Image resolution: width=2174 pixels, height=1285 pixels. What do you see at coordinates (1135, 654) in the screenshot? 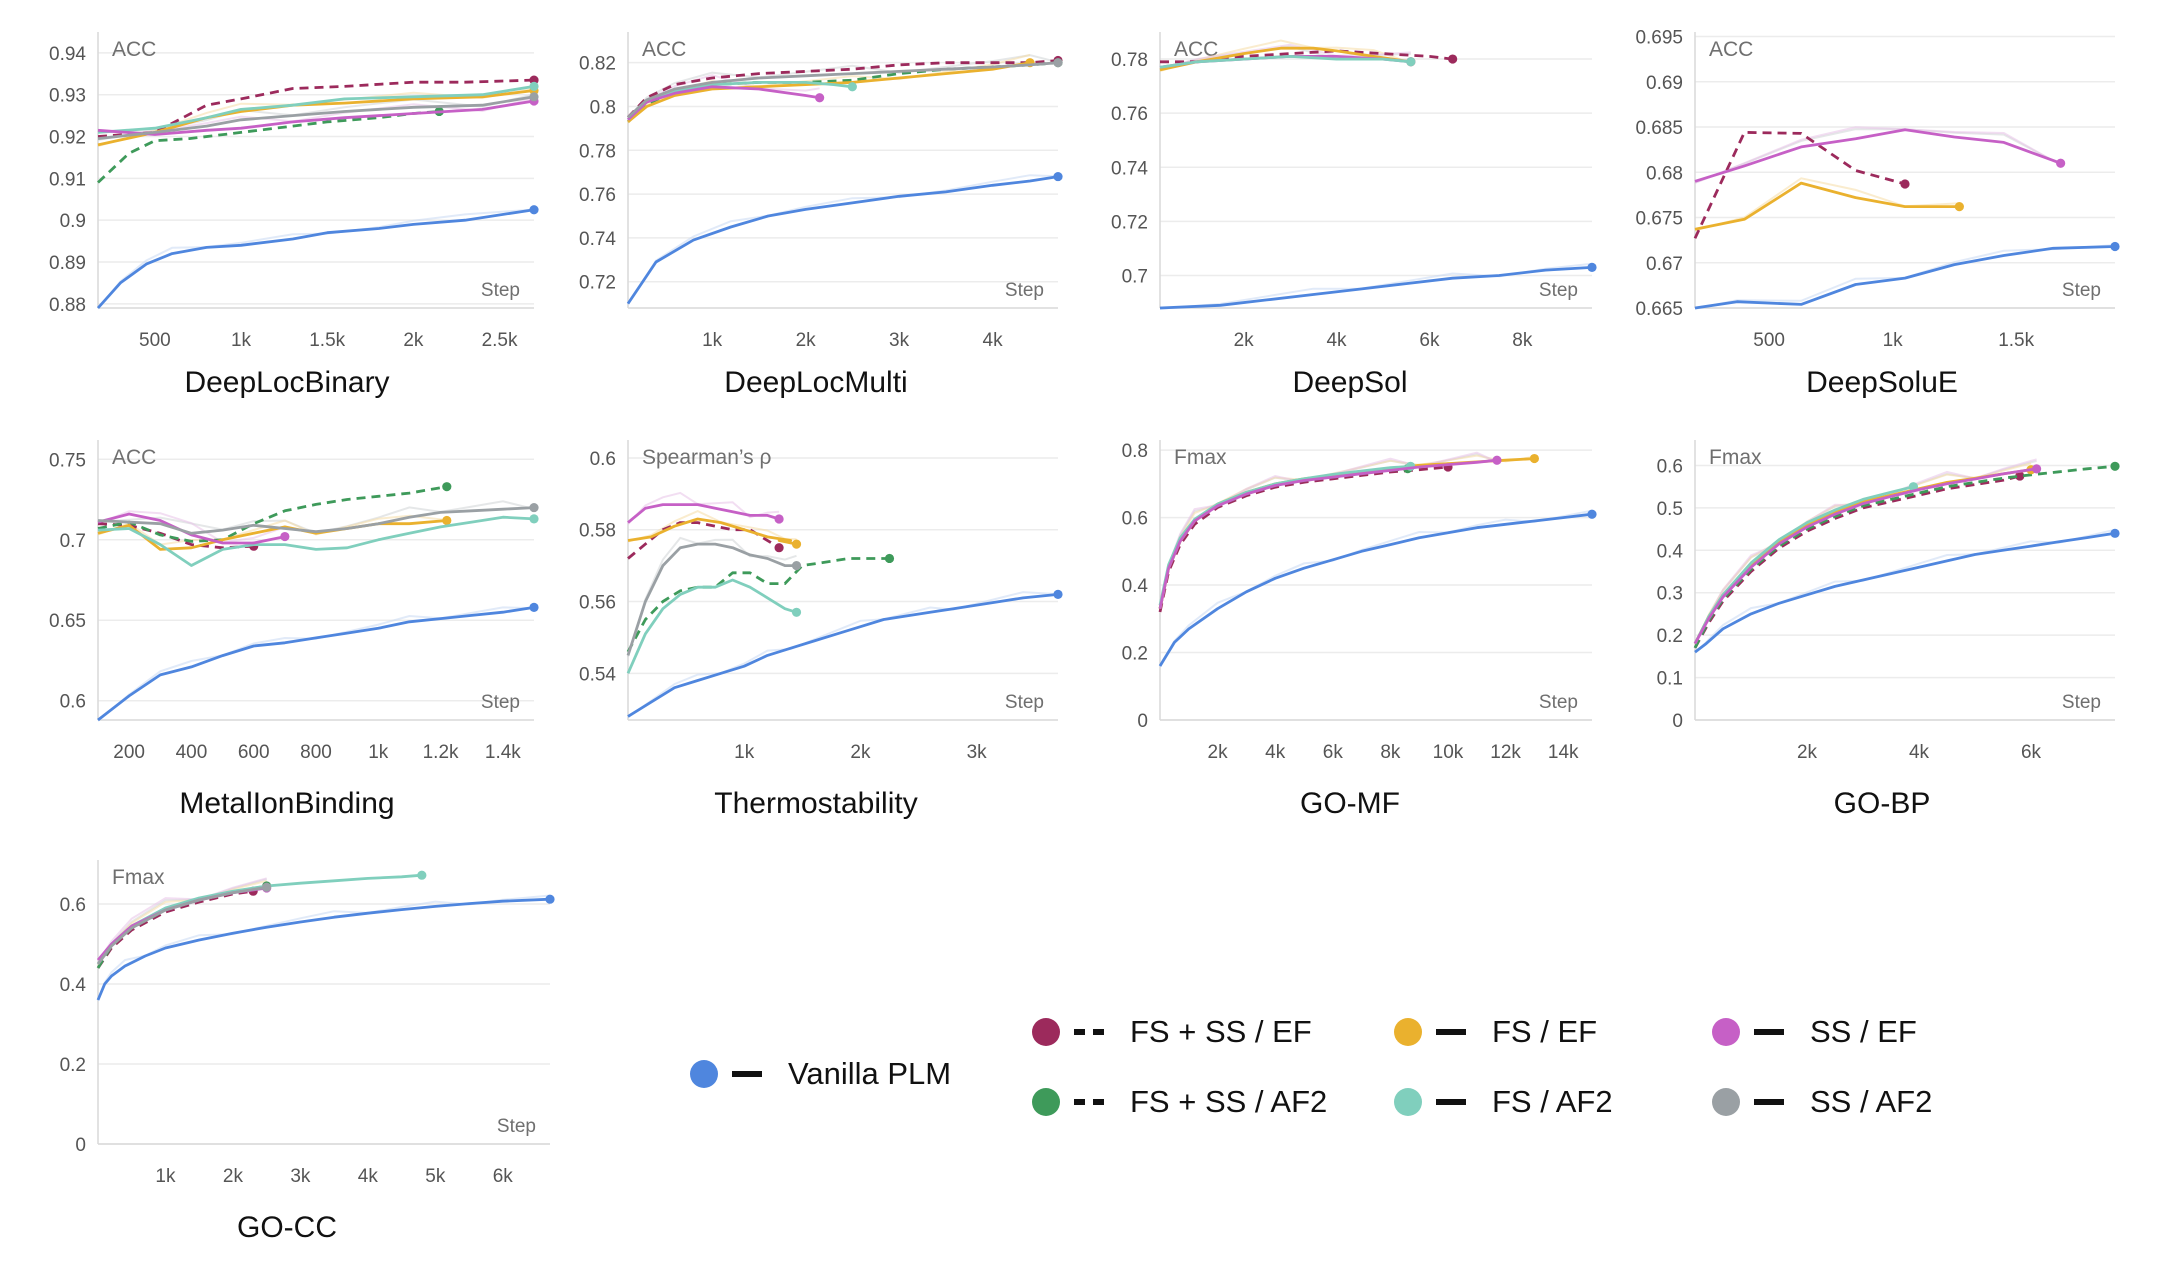
I see `y-tick-label: 0.2` at bounding box center [1135, 654].